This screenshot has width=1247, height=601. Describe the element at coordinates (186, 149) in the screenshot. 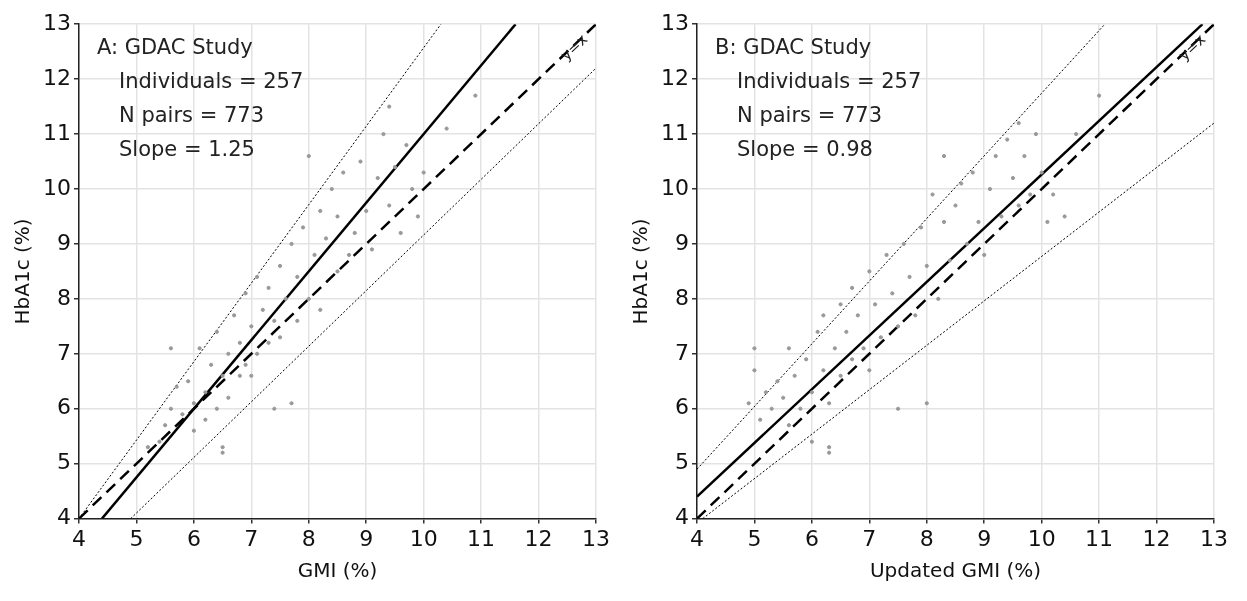

I see `annotation: Slope = 1.25` at that location.